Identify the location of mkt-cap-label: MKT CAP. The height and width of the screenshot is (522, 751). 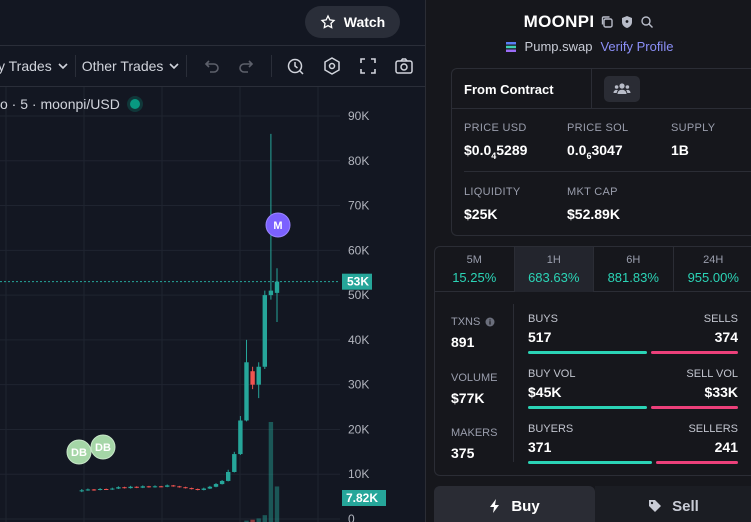
(592, 192).